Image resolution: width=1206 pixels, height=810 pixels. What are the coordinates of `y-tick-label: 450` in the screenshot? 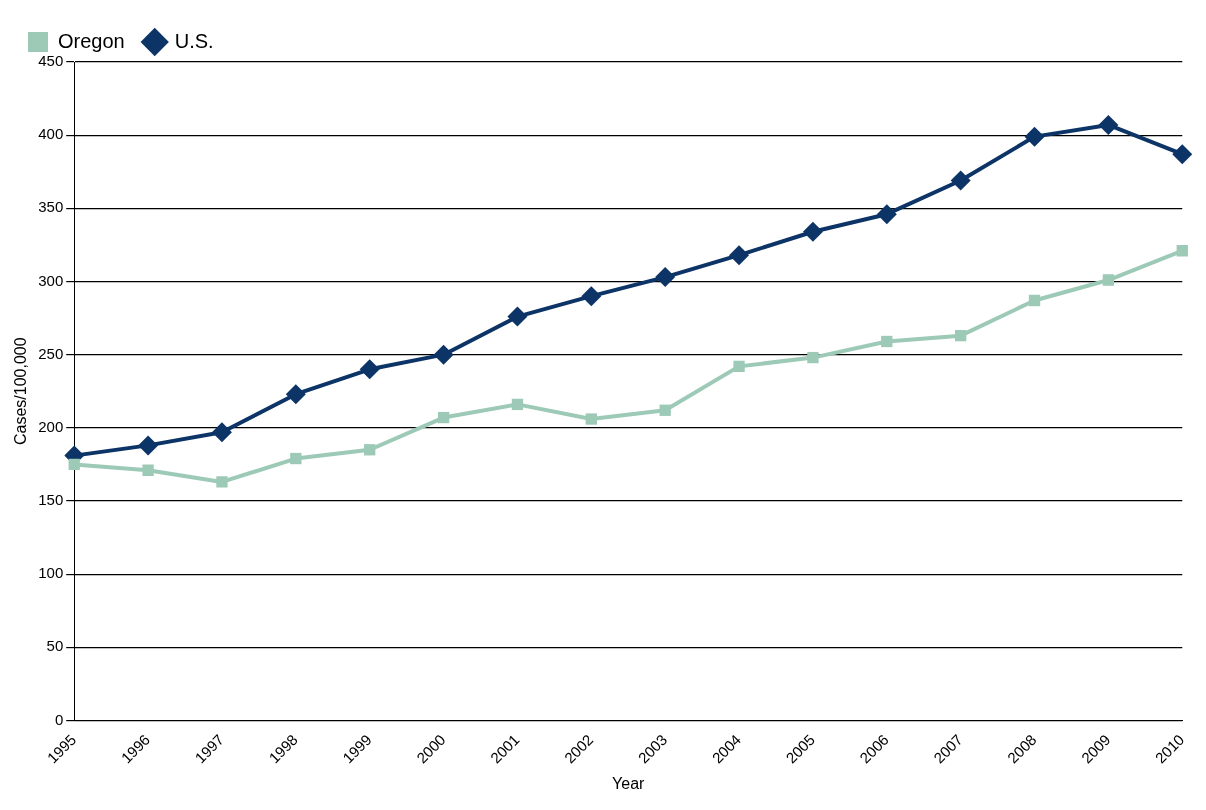 It's located at (51, 61).